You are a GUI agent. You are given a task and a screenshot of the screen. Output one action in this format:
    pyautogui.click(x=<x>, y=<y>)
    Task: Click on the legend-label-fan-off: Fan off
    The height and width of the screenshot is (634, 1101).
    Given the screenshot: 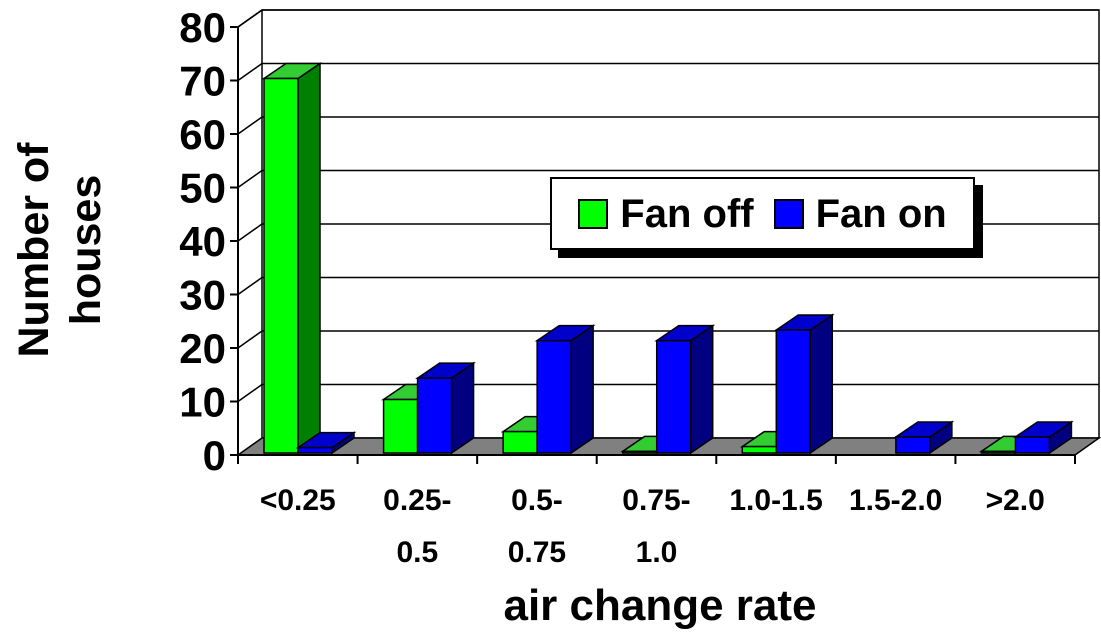 What is the action you would take?
    pyautogui.click(x=687, y=213)
    